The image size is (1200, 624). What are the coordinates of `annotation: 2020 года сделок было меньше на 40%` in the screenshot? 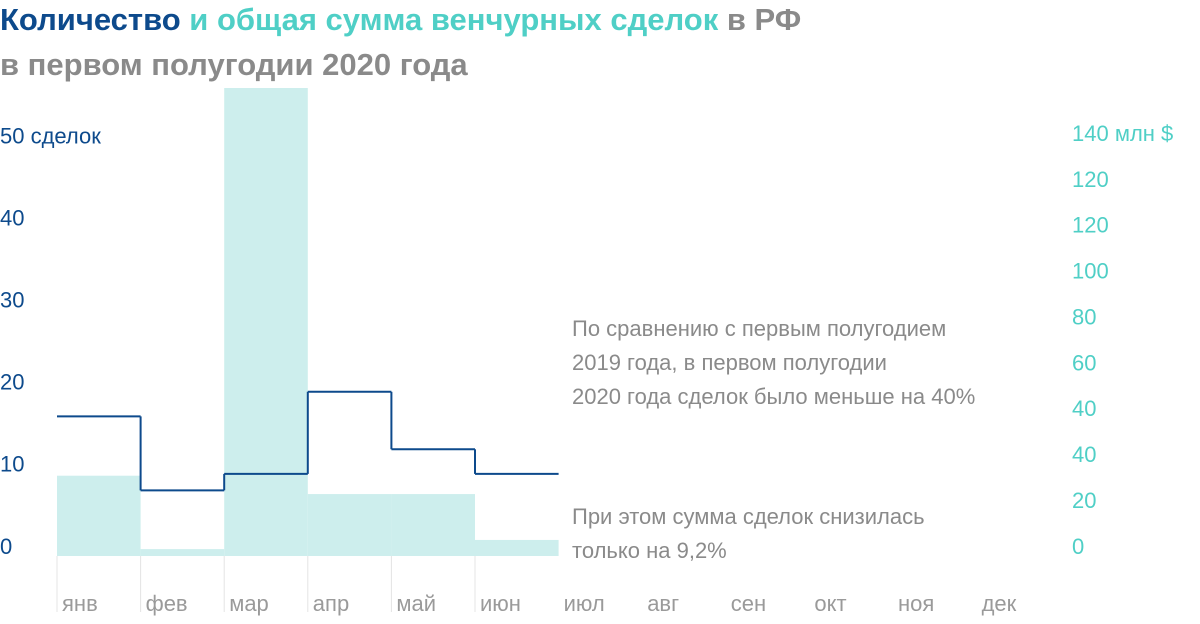 It's located at (773, 396).